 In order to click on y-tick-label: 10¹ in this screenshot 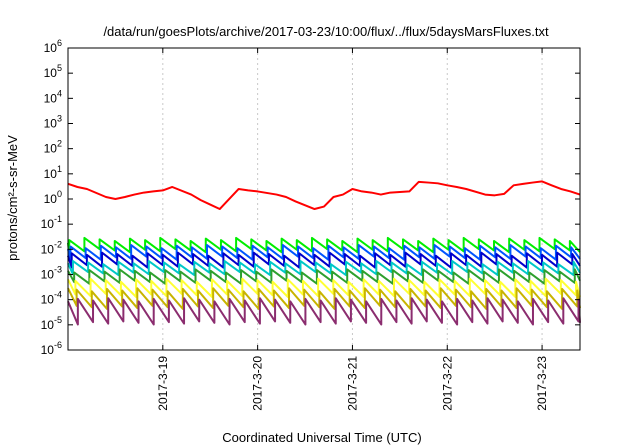, I will do `click(53, 172)`.